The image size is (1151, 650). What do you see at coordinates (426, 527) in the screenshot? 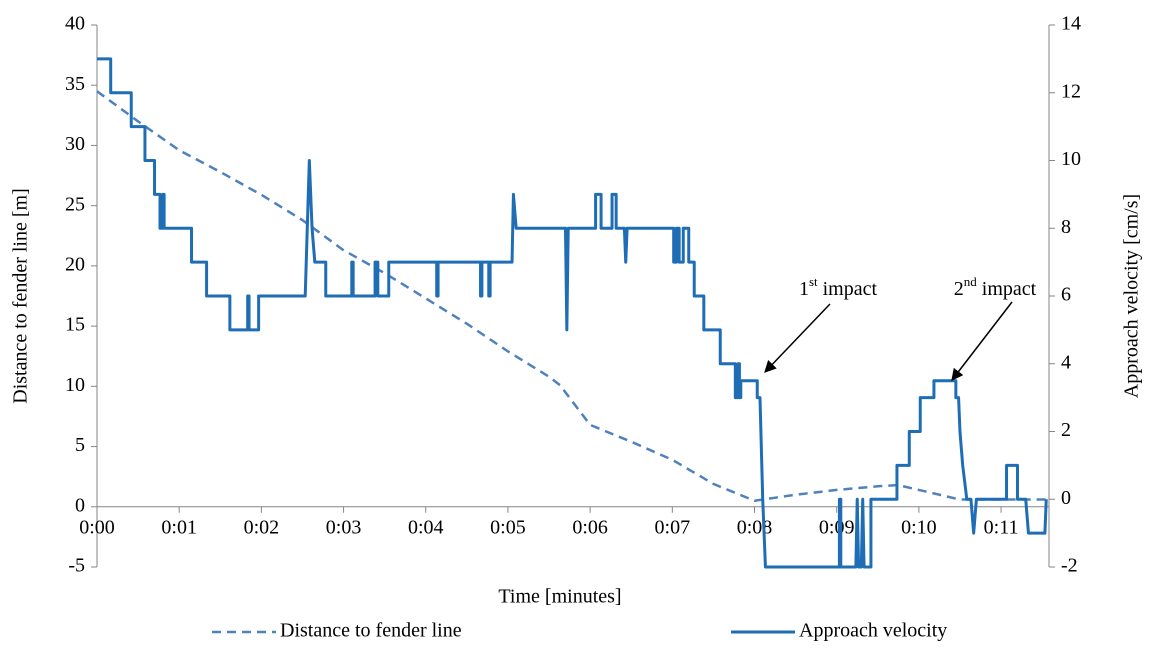
I see `x-tick-label: 0:04` at bounding box center [426, 527].